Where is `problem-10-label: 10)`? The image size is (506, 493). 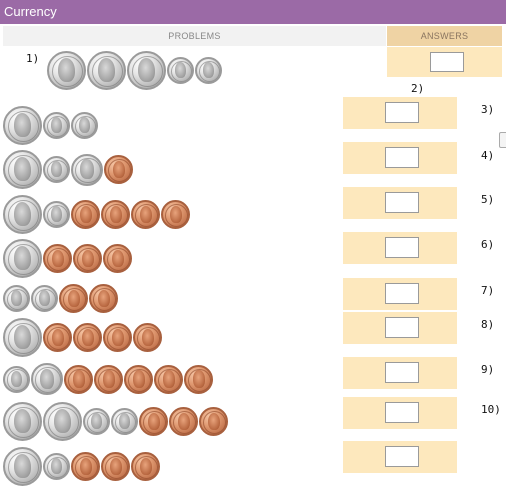
problem-10-label: 10) is located at coordinates (491, 409).